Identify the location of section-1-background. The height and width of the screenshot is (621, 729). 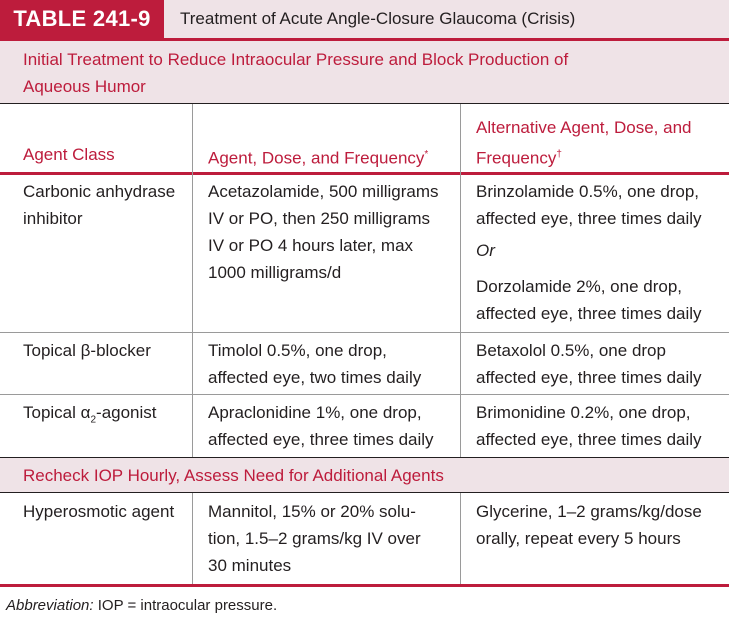
(364, 72).